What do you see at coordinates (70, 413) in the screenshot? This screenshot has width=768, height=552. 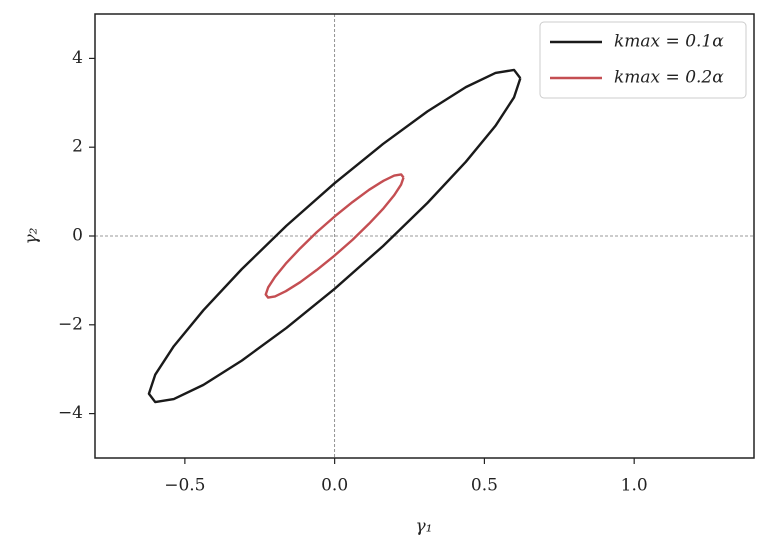 I see `y-tick-label: −4` at bounding box center [70, 413].